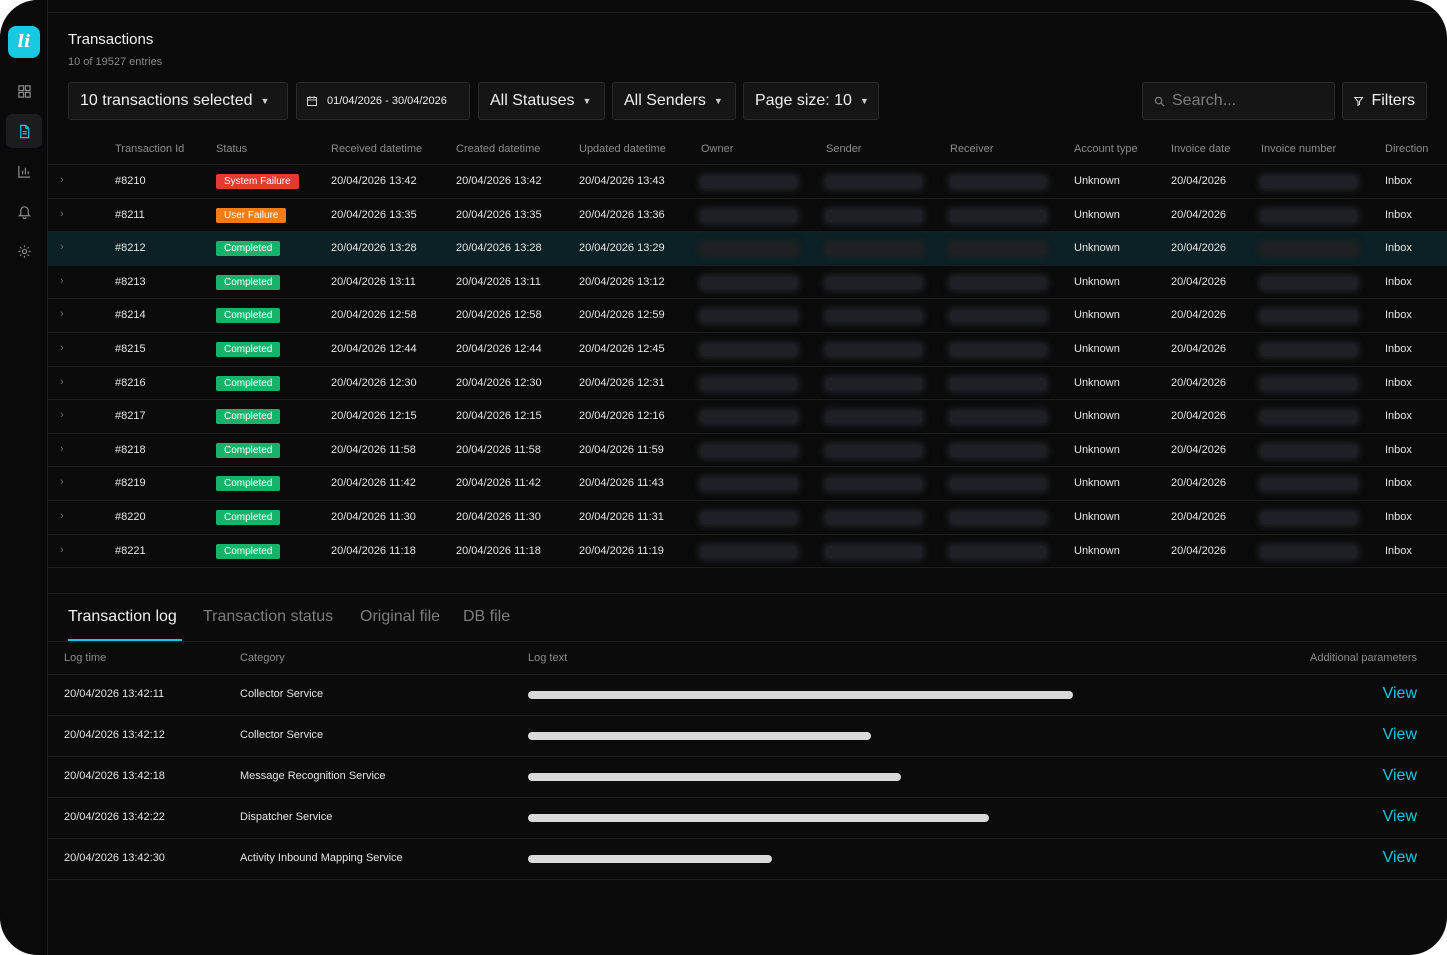 This screenshot has height=955, width=1447. What do you see at coordinates (844, 149) in the screenshot?
I see `column-header: Sender` at bounding box center [844, 149].